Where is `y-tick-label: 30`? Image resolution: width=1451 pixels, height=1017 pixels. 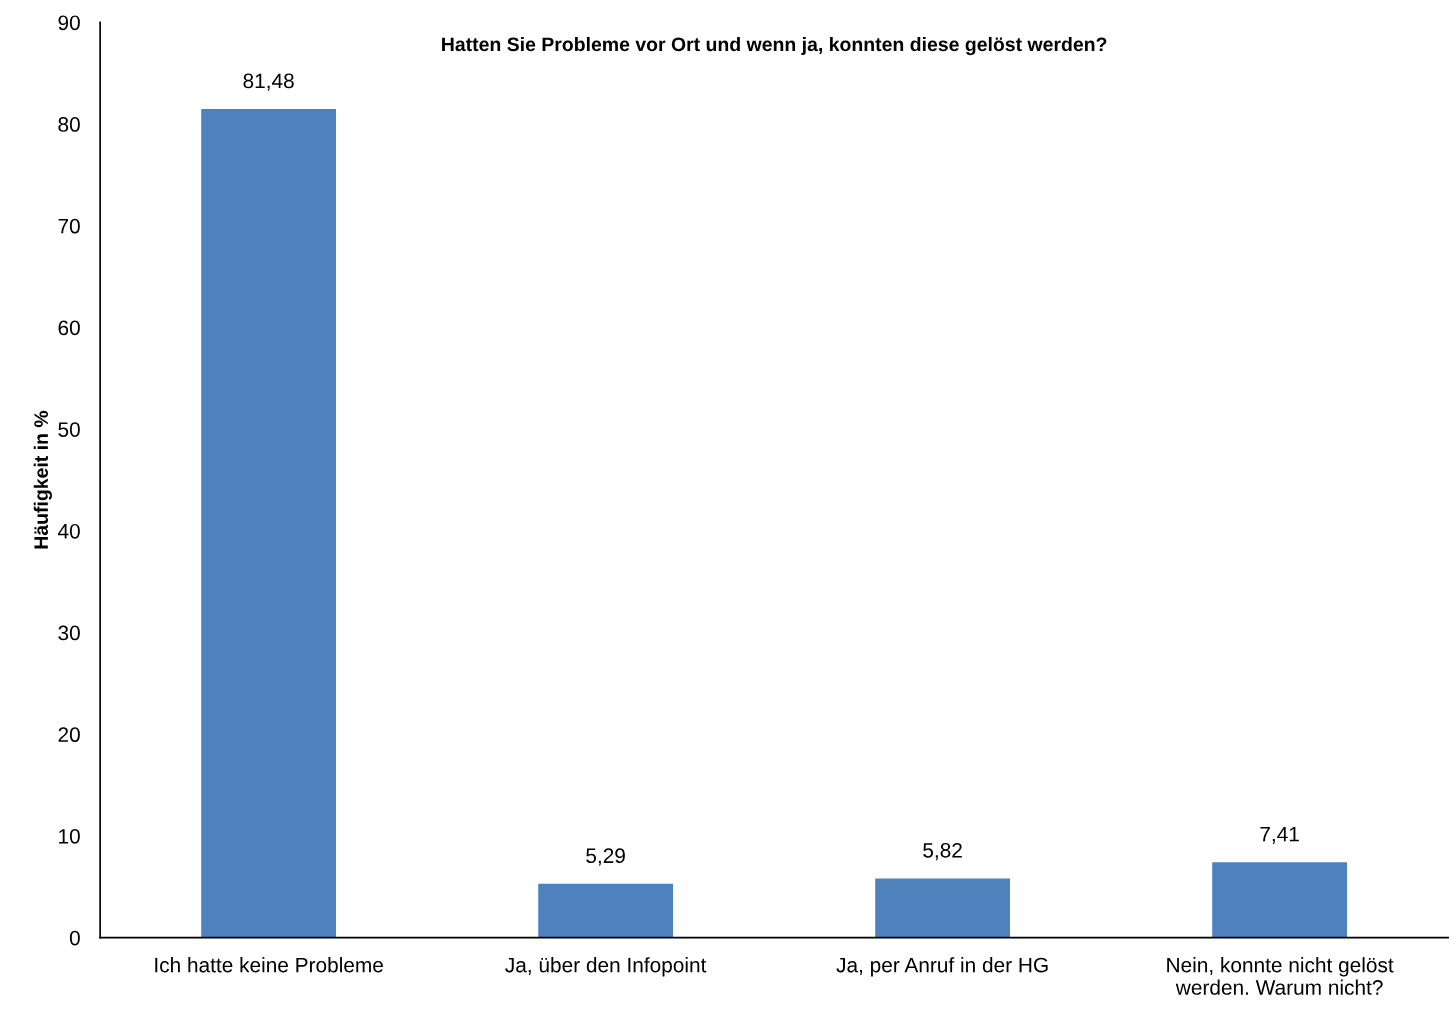 y-tick-label: 30 is located at coordinates (69, 633).